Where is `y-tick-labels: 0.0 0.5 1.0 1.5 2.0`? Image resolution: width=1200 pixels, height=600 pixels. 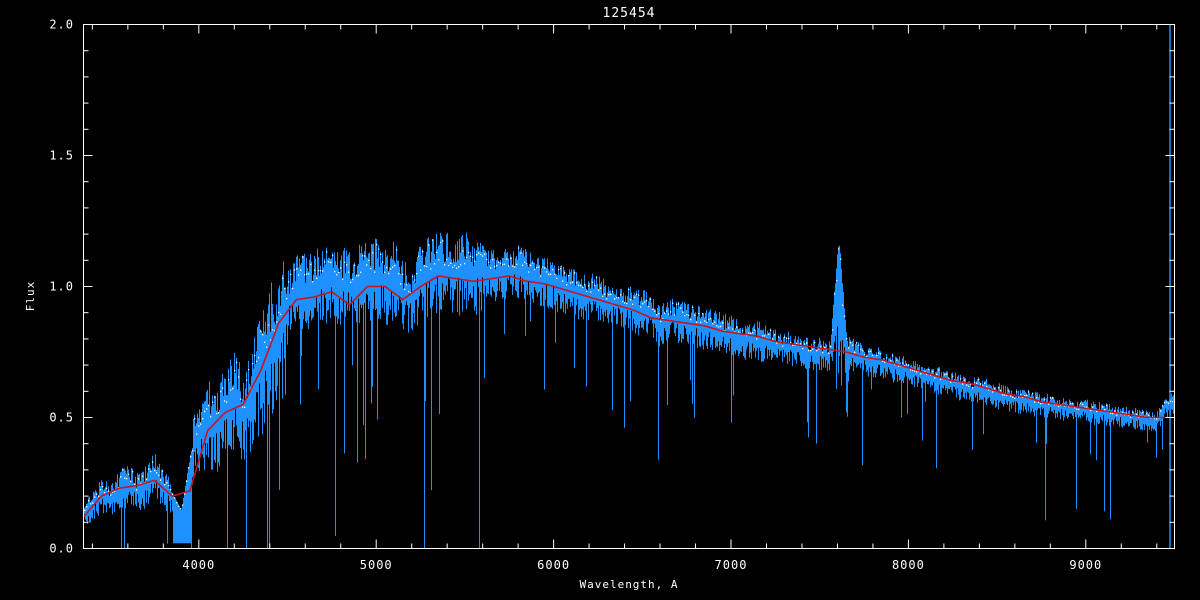 y-tick-labels: 0.0 0.5 1.0 1.5 2.0 is located at coordinates (61, 287).